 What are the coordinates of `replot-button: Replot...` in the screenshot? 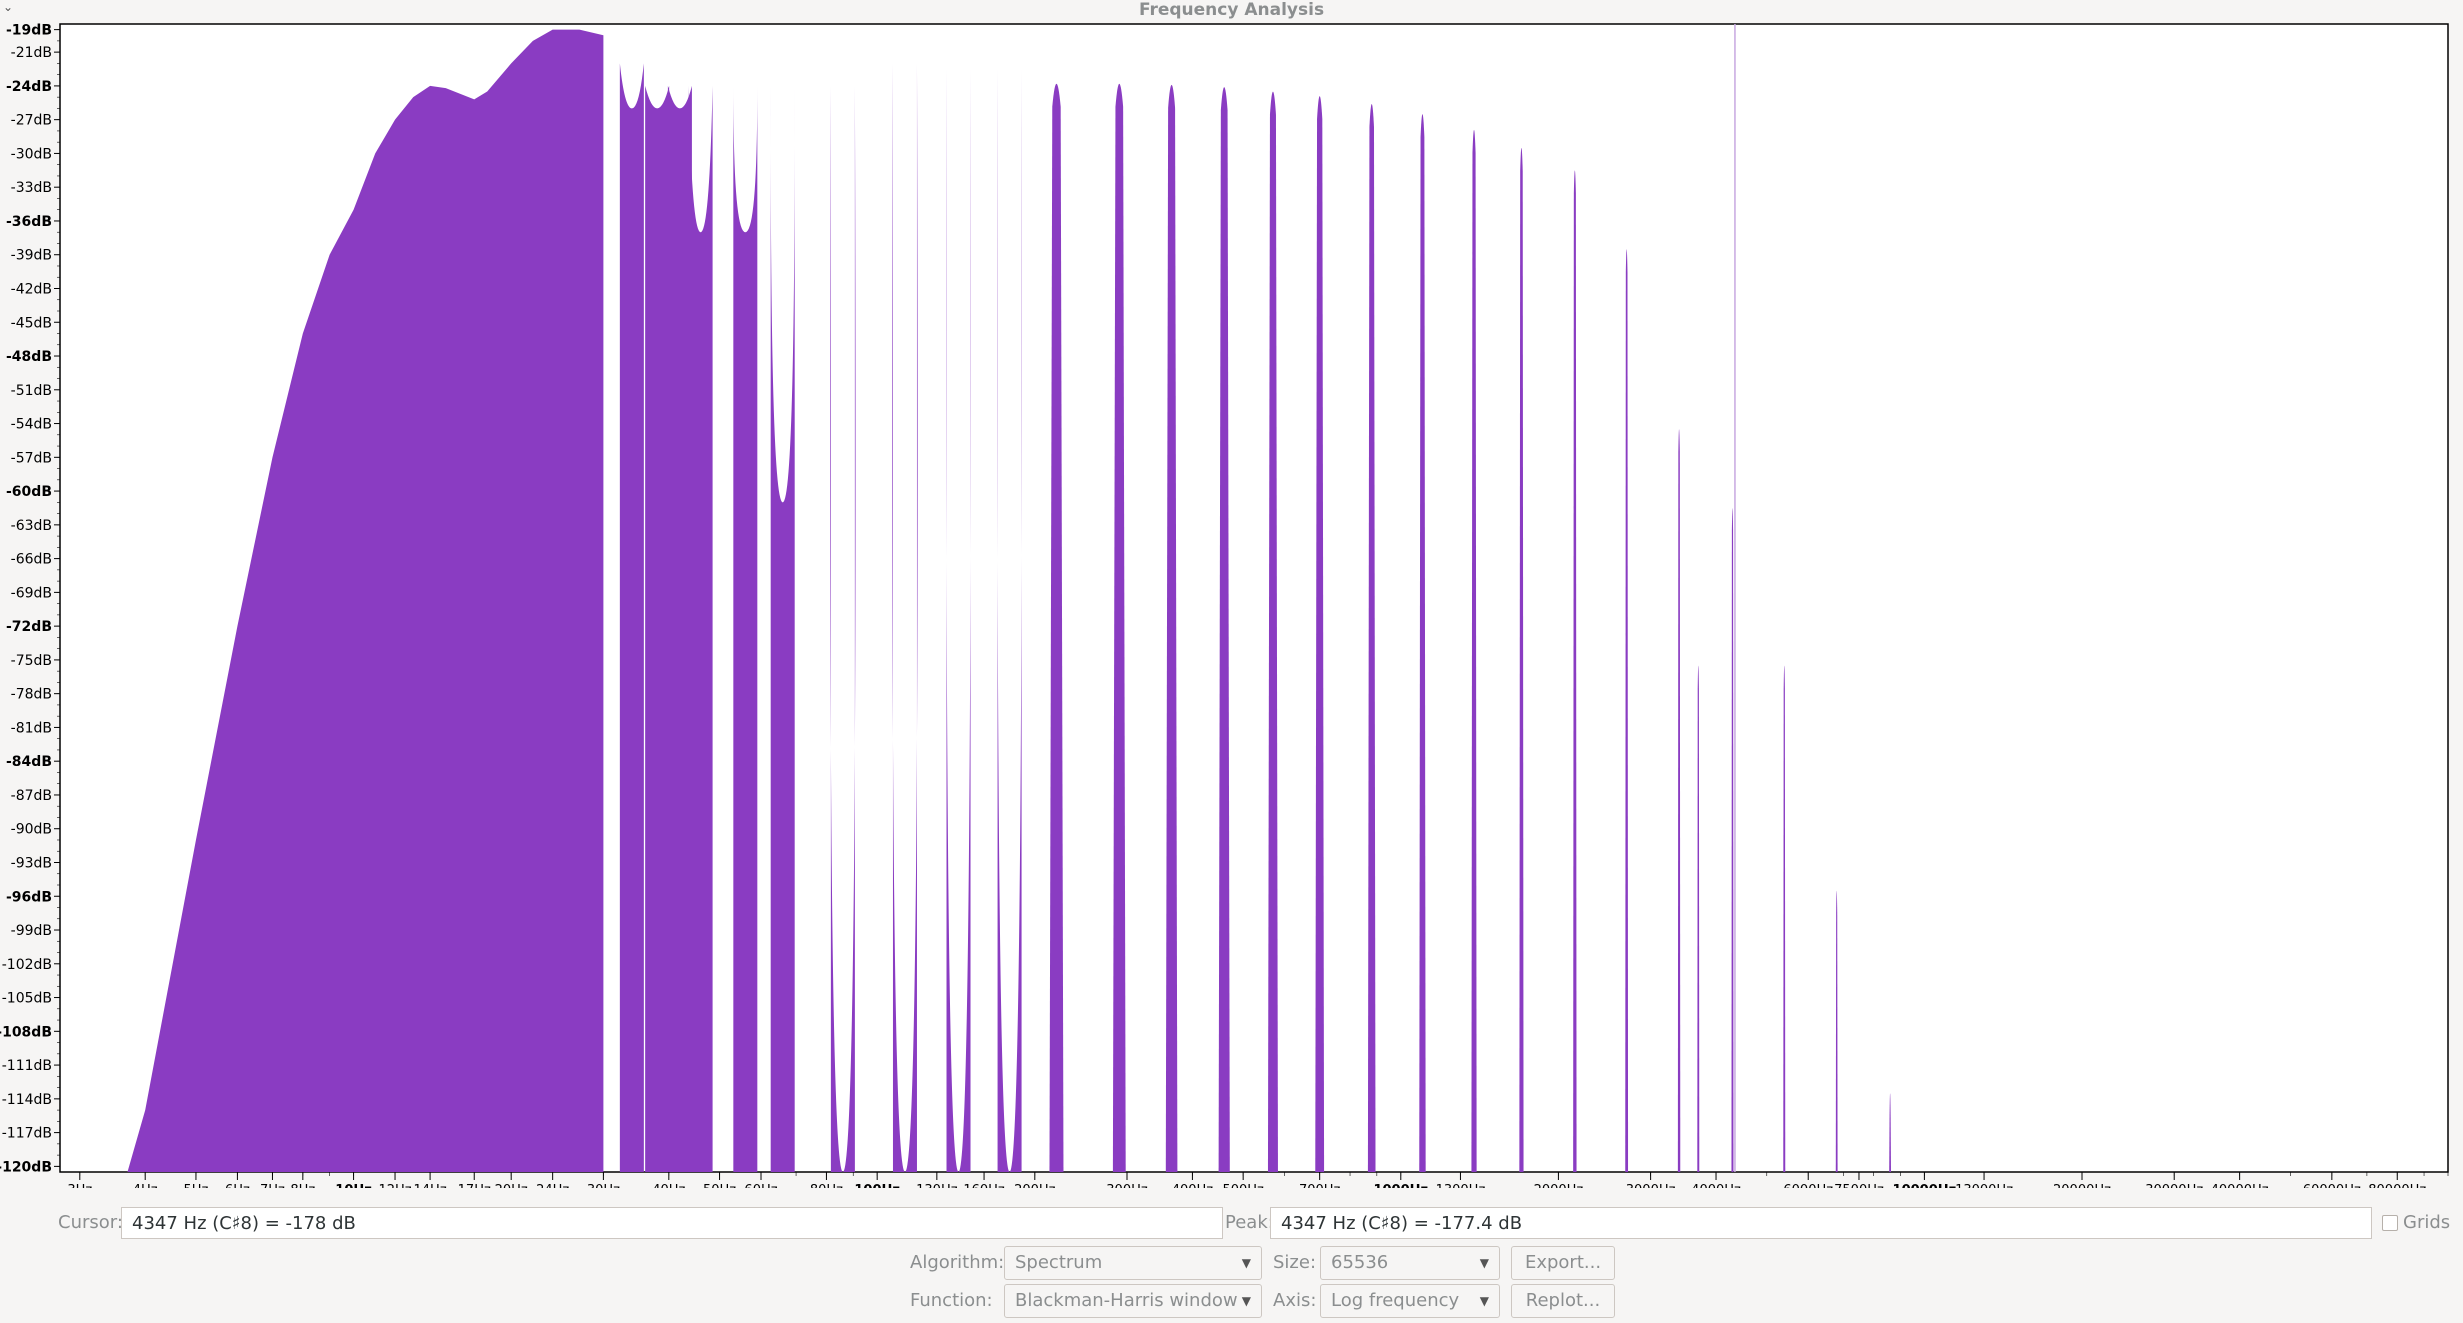 It's located at (1563, 1301).